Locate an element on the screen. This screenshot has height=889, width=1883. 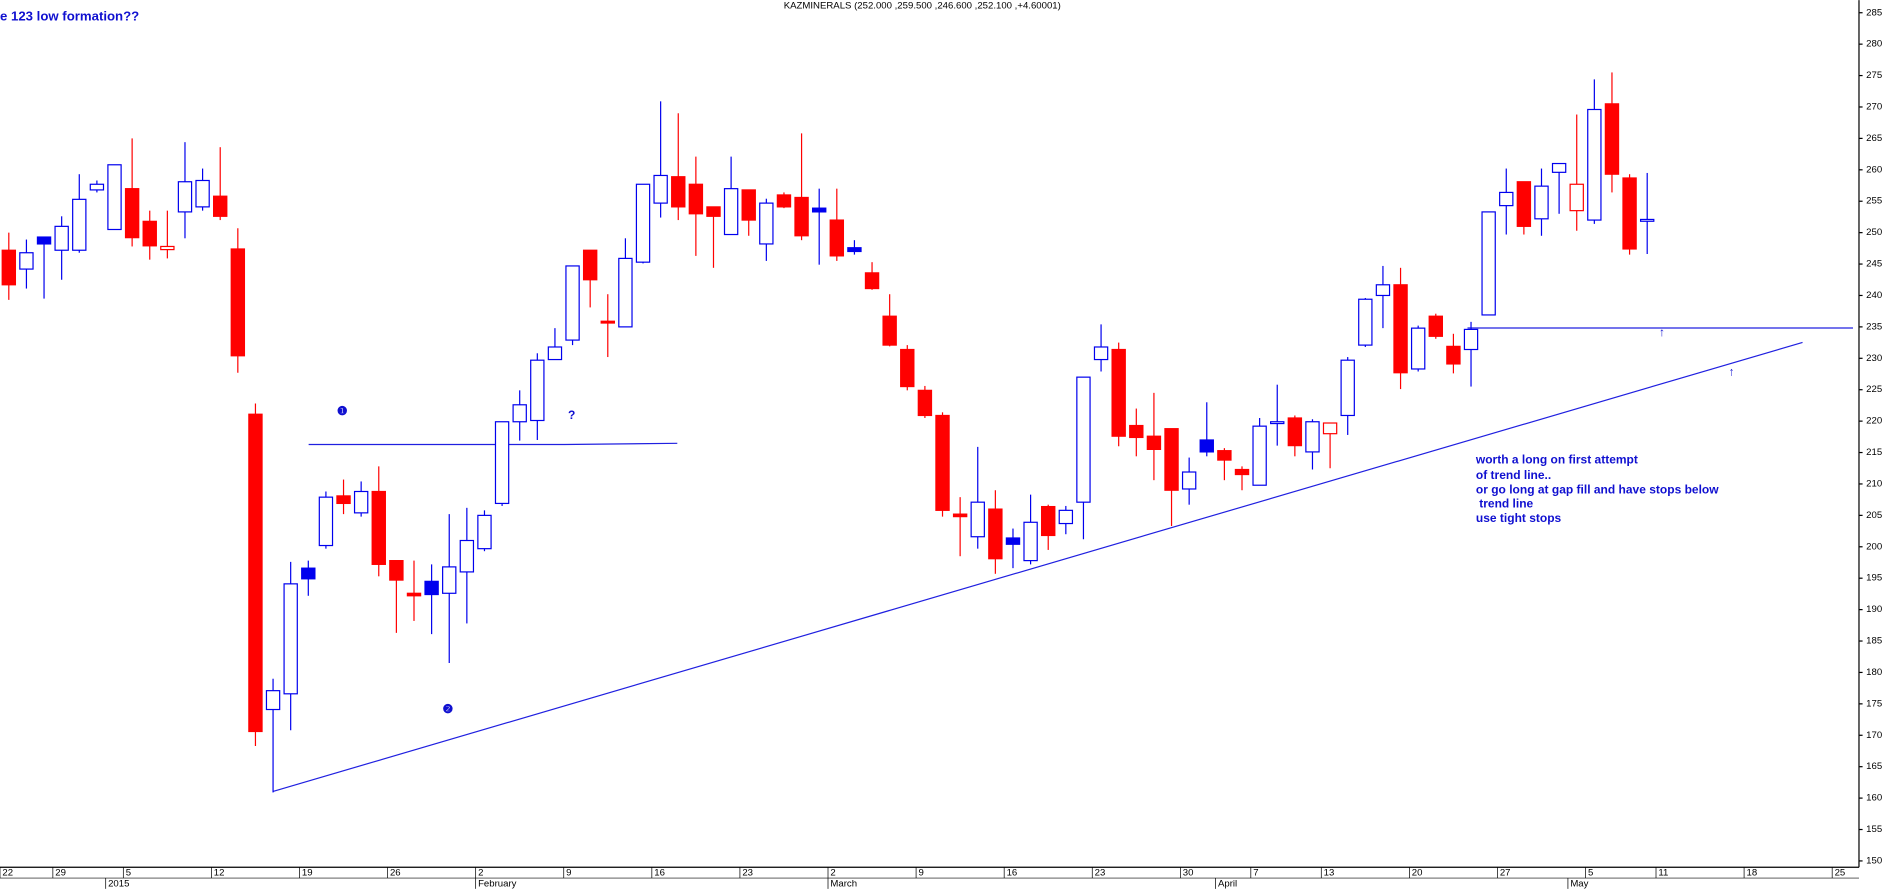
y-tick-label: 275 is located at coordinates (1874, 75).